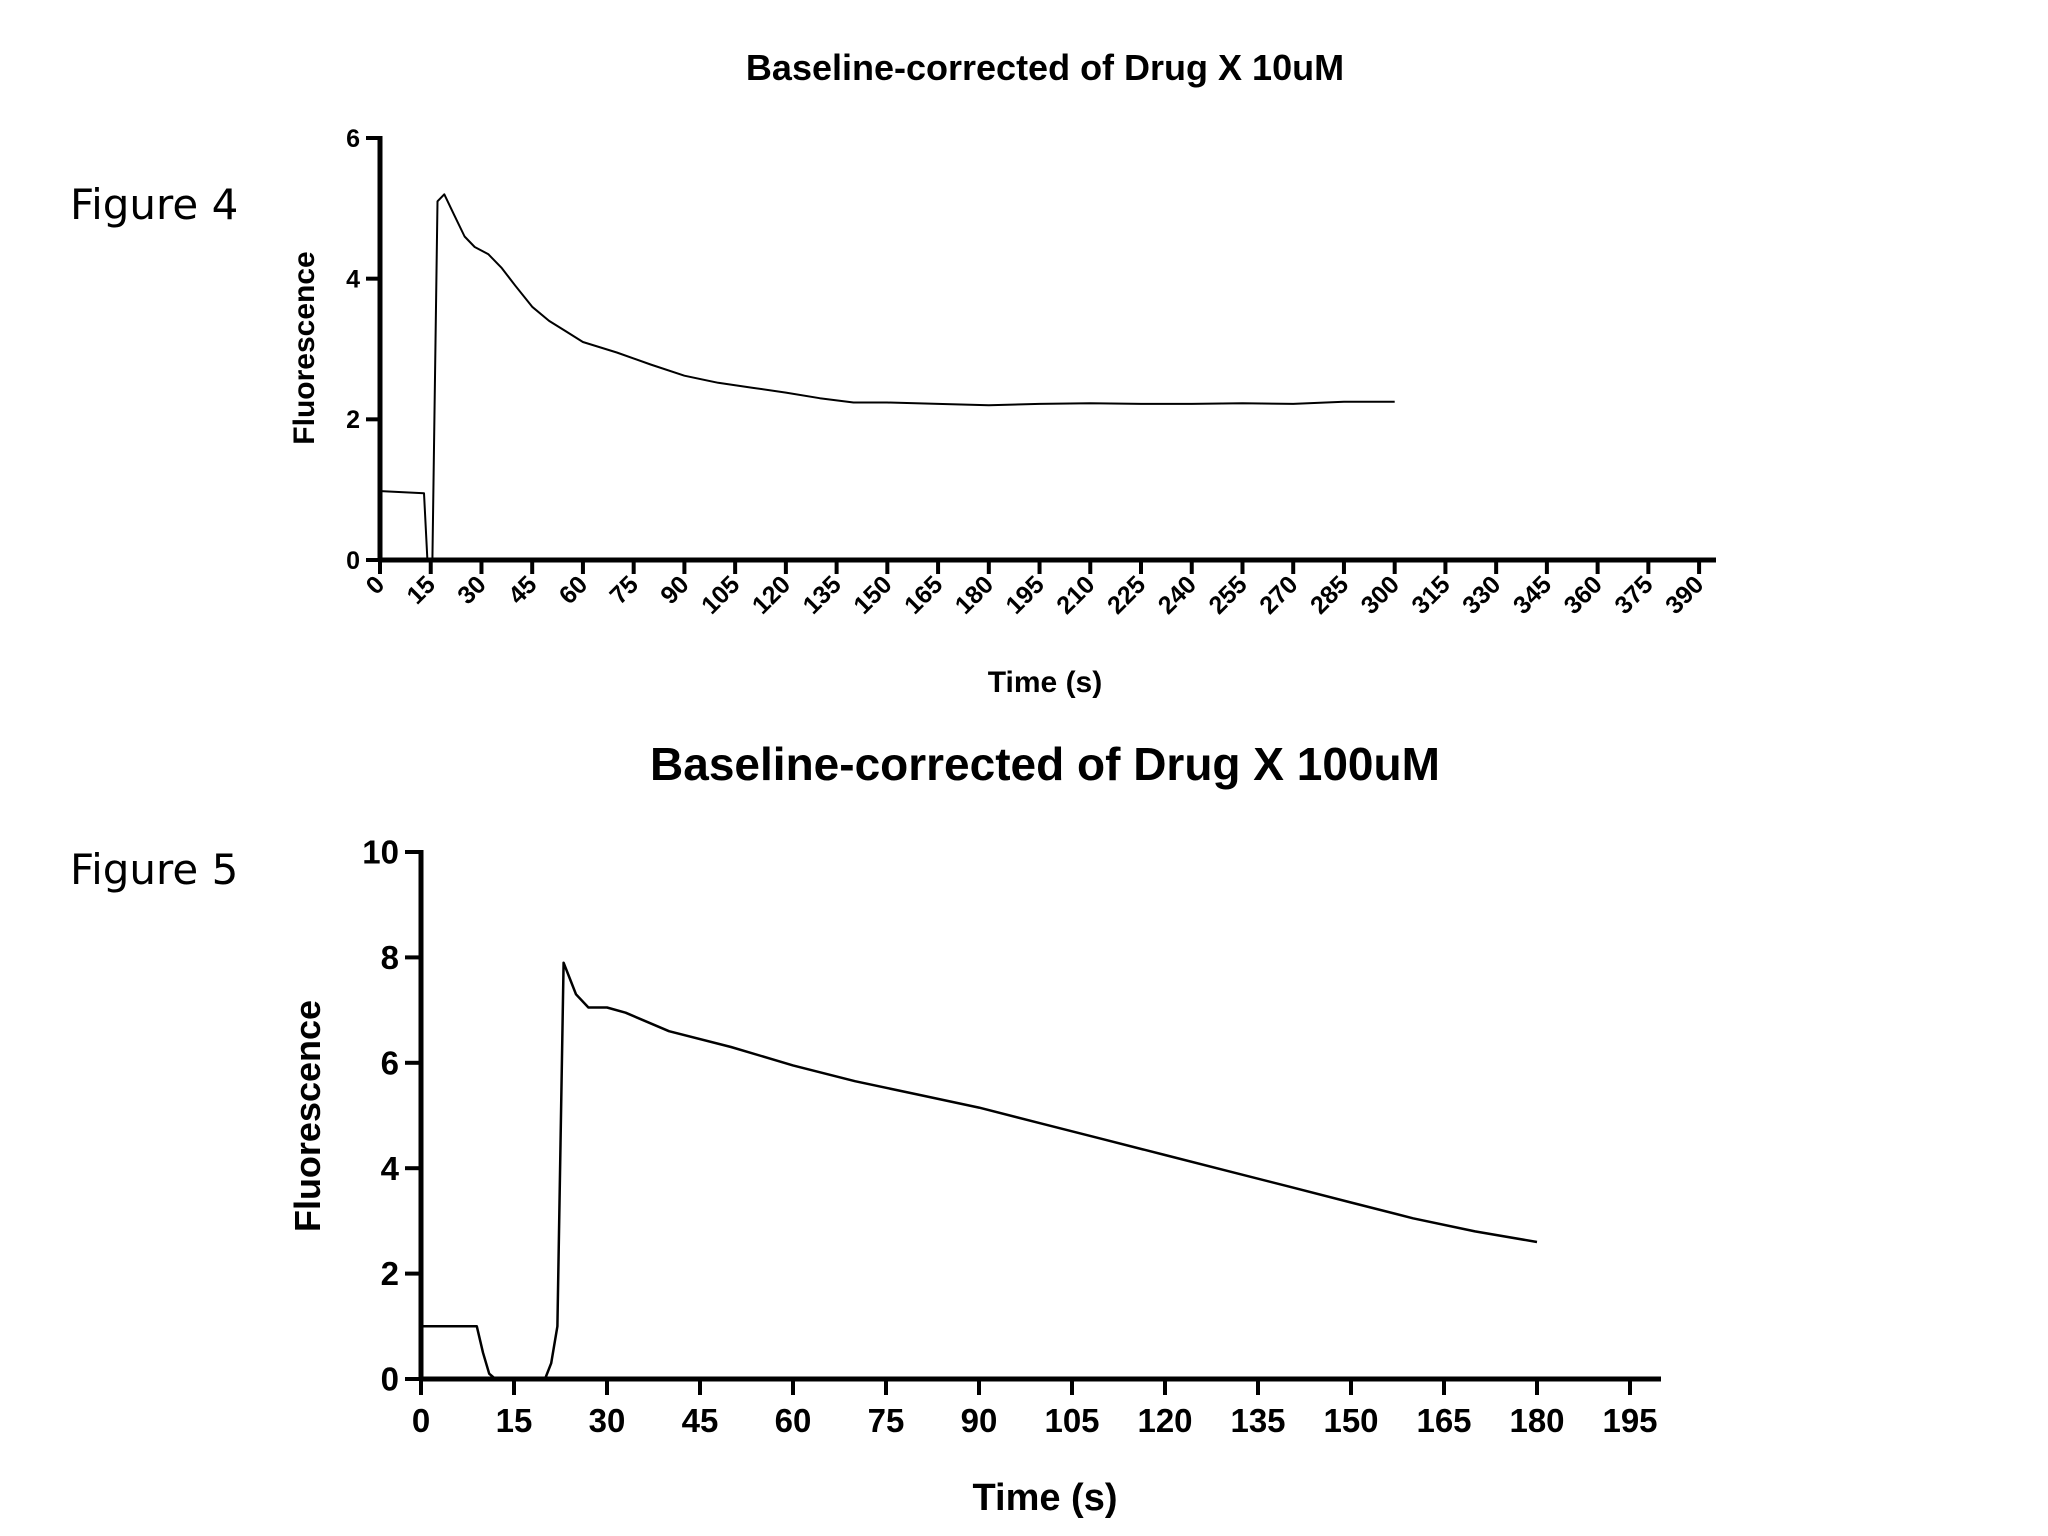 The width and height of the screenshot is (2048, 1536). What do you see at coordinates (624, 590) in the screenshot?
I see `chart-10um-x-tick-label: 75` at bounding box center [624, 590].